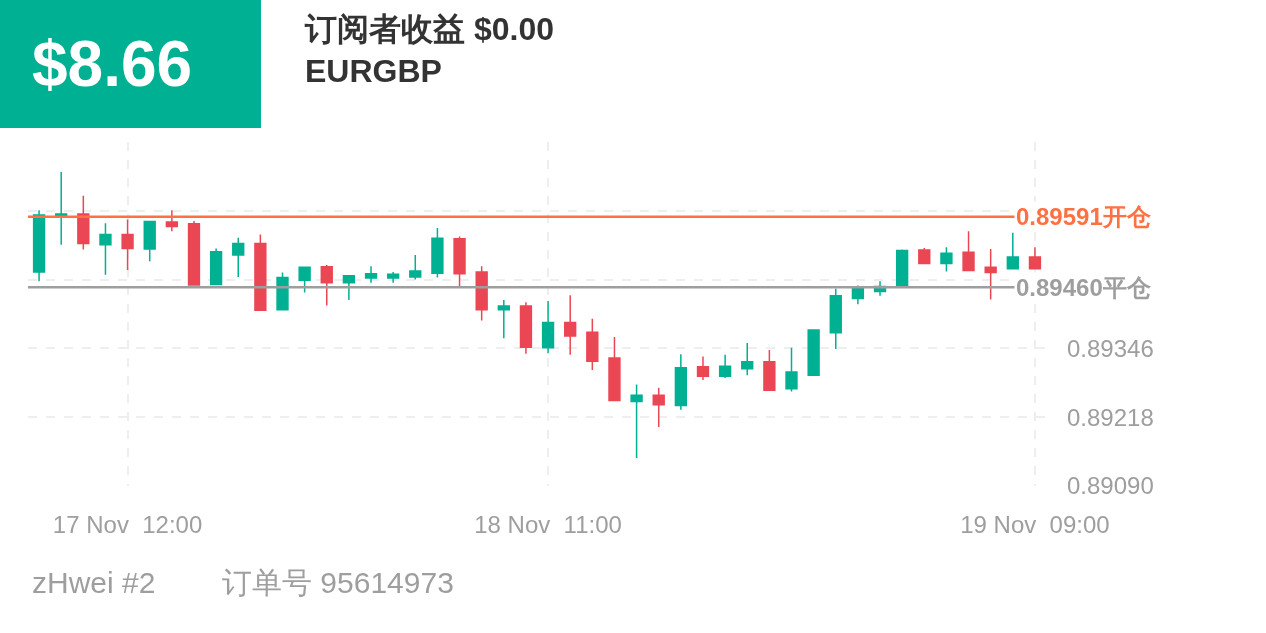 This screenshot has width=1266, height=633. Describe the element at coordinates (338, 582) in the screenshot. I see `text: 订单号 95614973` at that location.